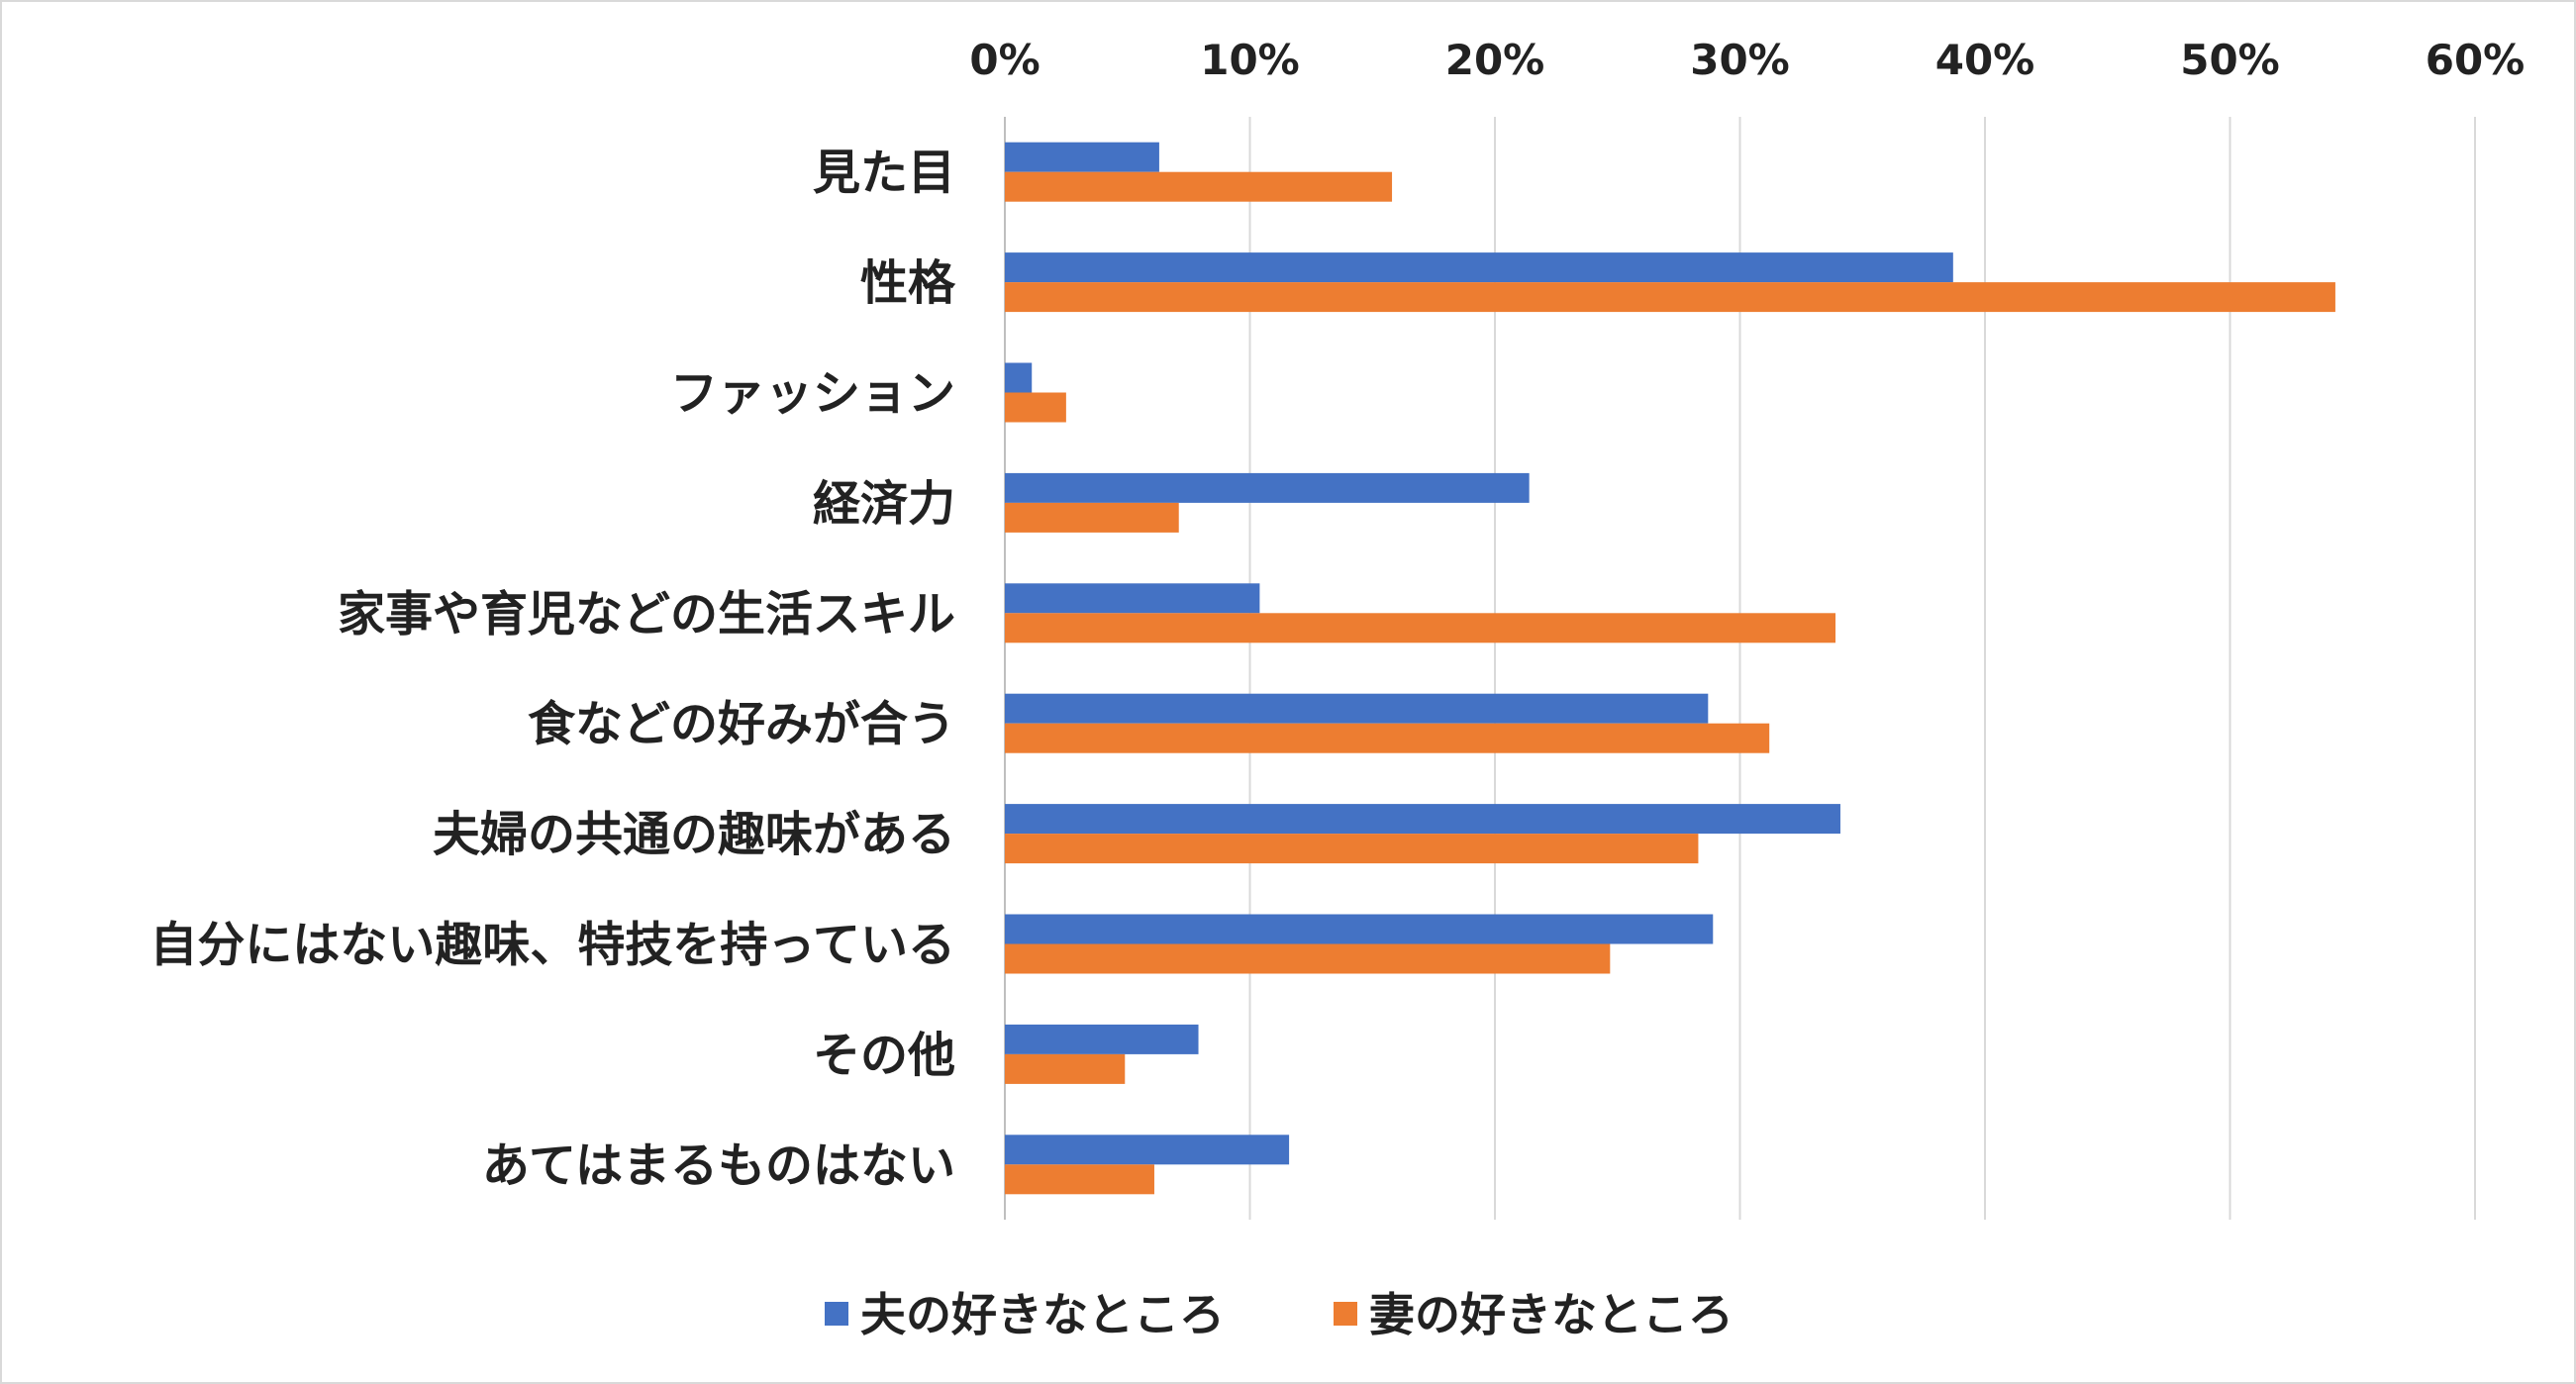  What do you see at coordinates (884, 173) in the screenshot?
I see `category-label: 見た目` at bounding box center [884, 173].